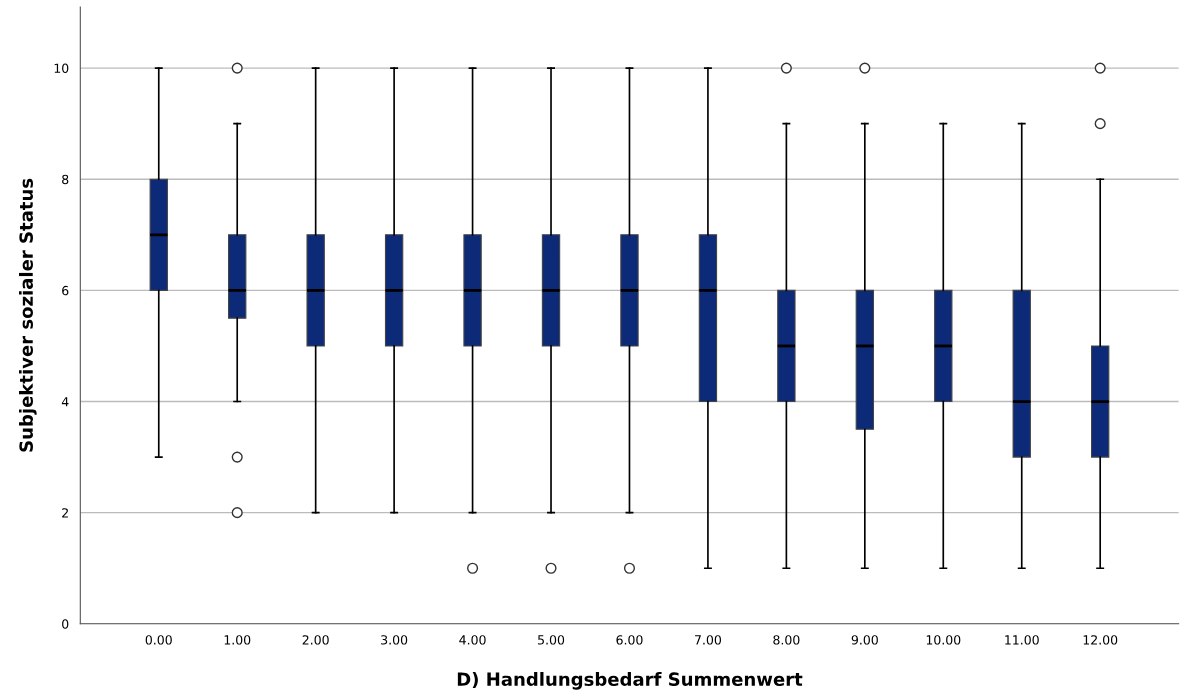 The image size is (1181, 697). What do you see at coordinates (943, 640) in the screenshot?
I see `x-tick-label: 10.00` at bounding box center [943, 640].